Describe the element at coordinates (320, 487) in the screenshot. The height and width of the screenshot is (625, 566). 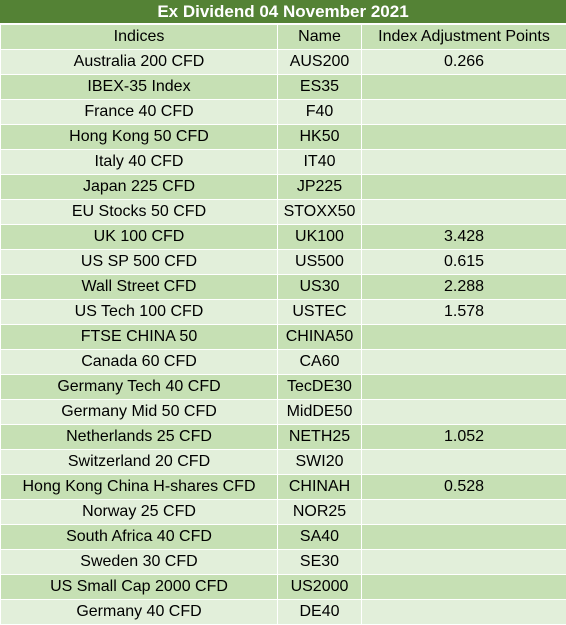
I see `cell-symbol: CHINAH` at that location.